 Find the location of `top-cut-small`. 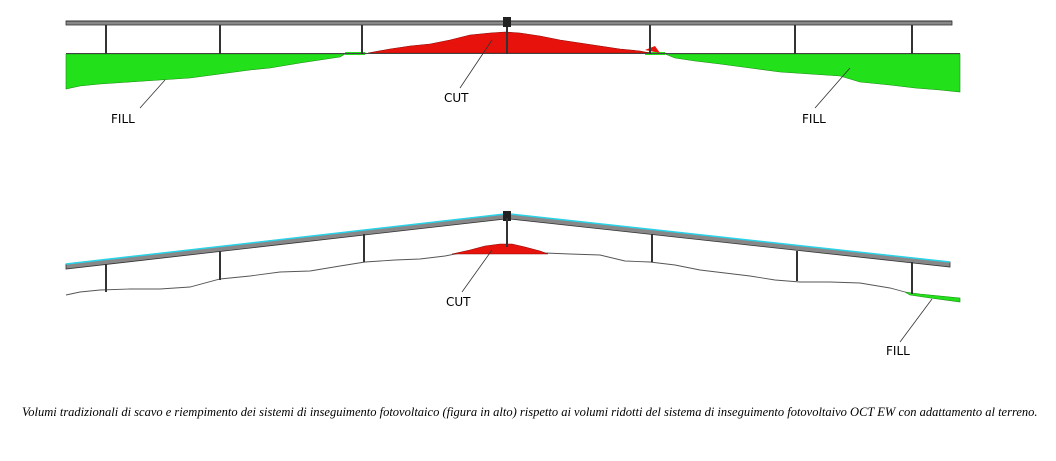

top-cut-small is located at coordinates (652, 49).